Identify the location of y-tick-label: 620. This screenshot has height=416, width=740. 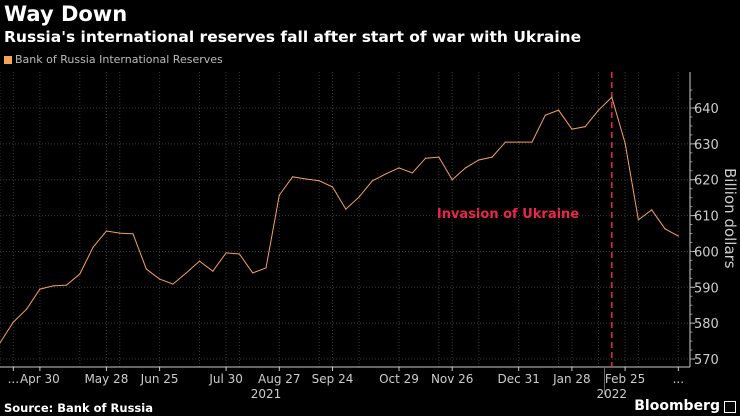
(706, 181).